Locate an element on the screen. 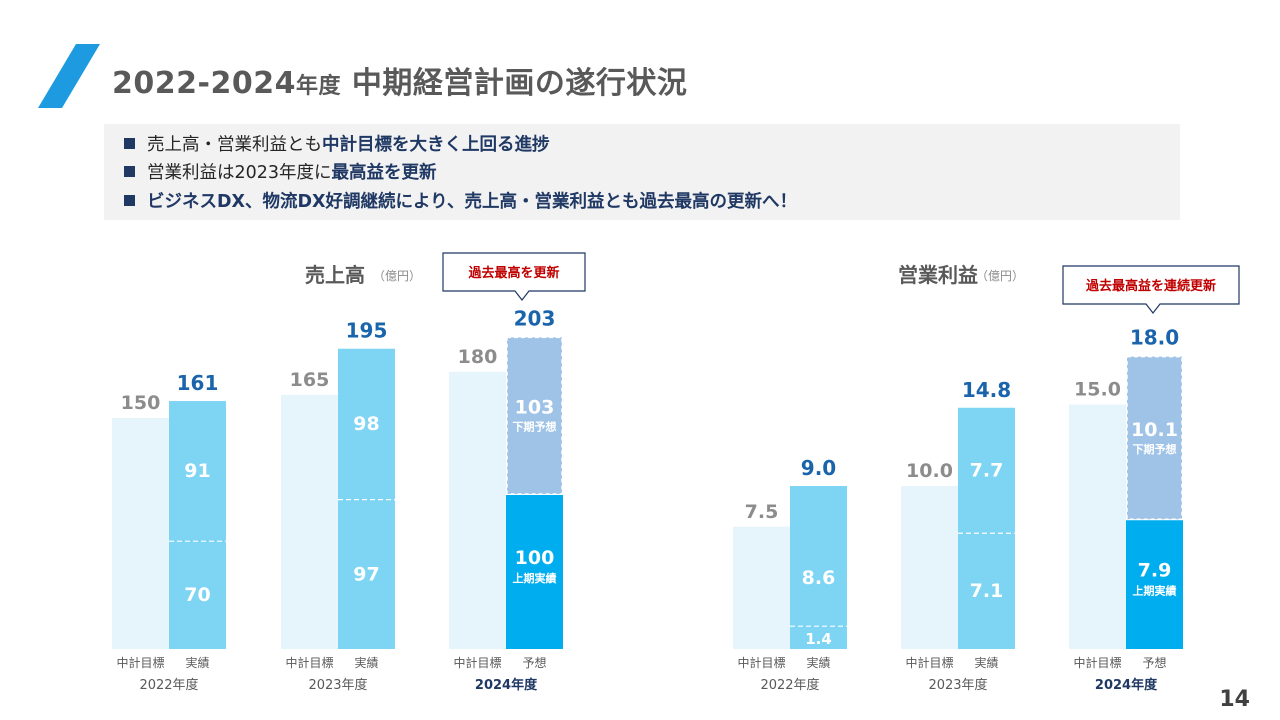 The image size is (1280, 720). segment-value-label: 103 is located at coordinates (535, 408).